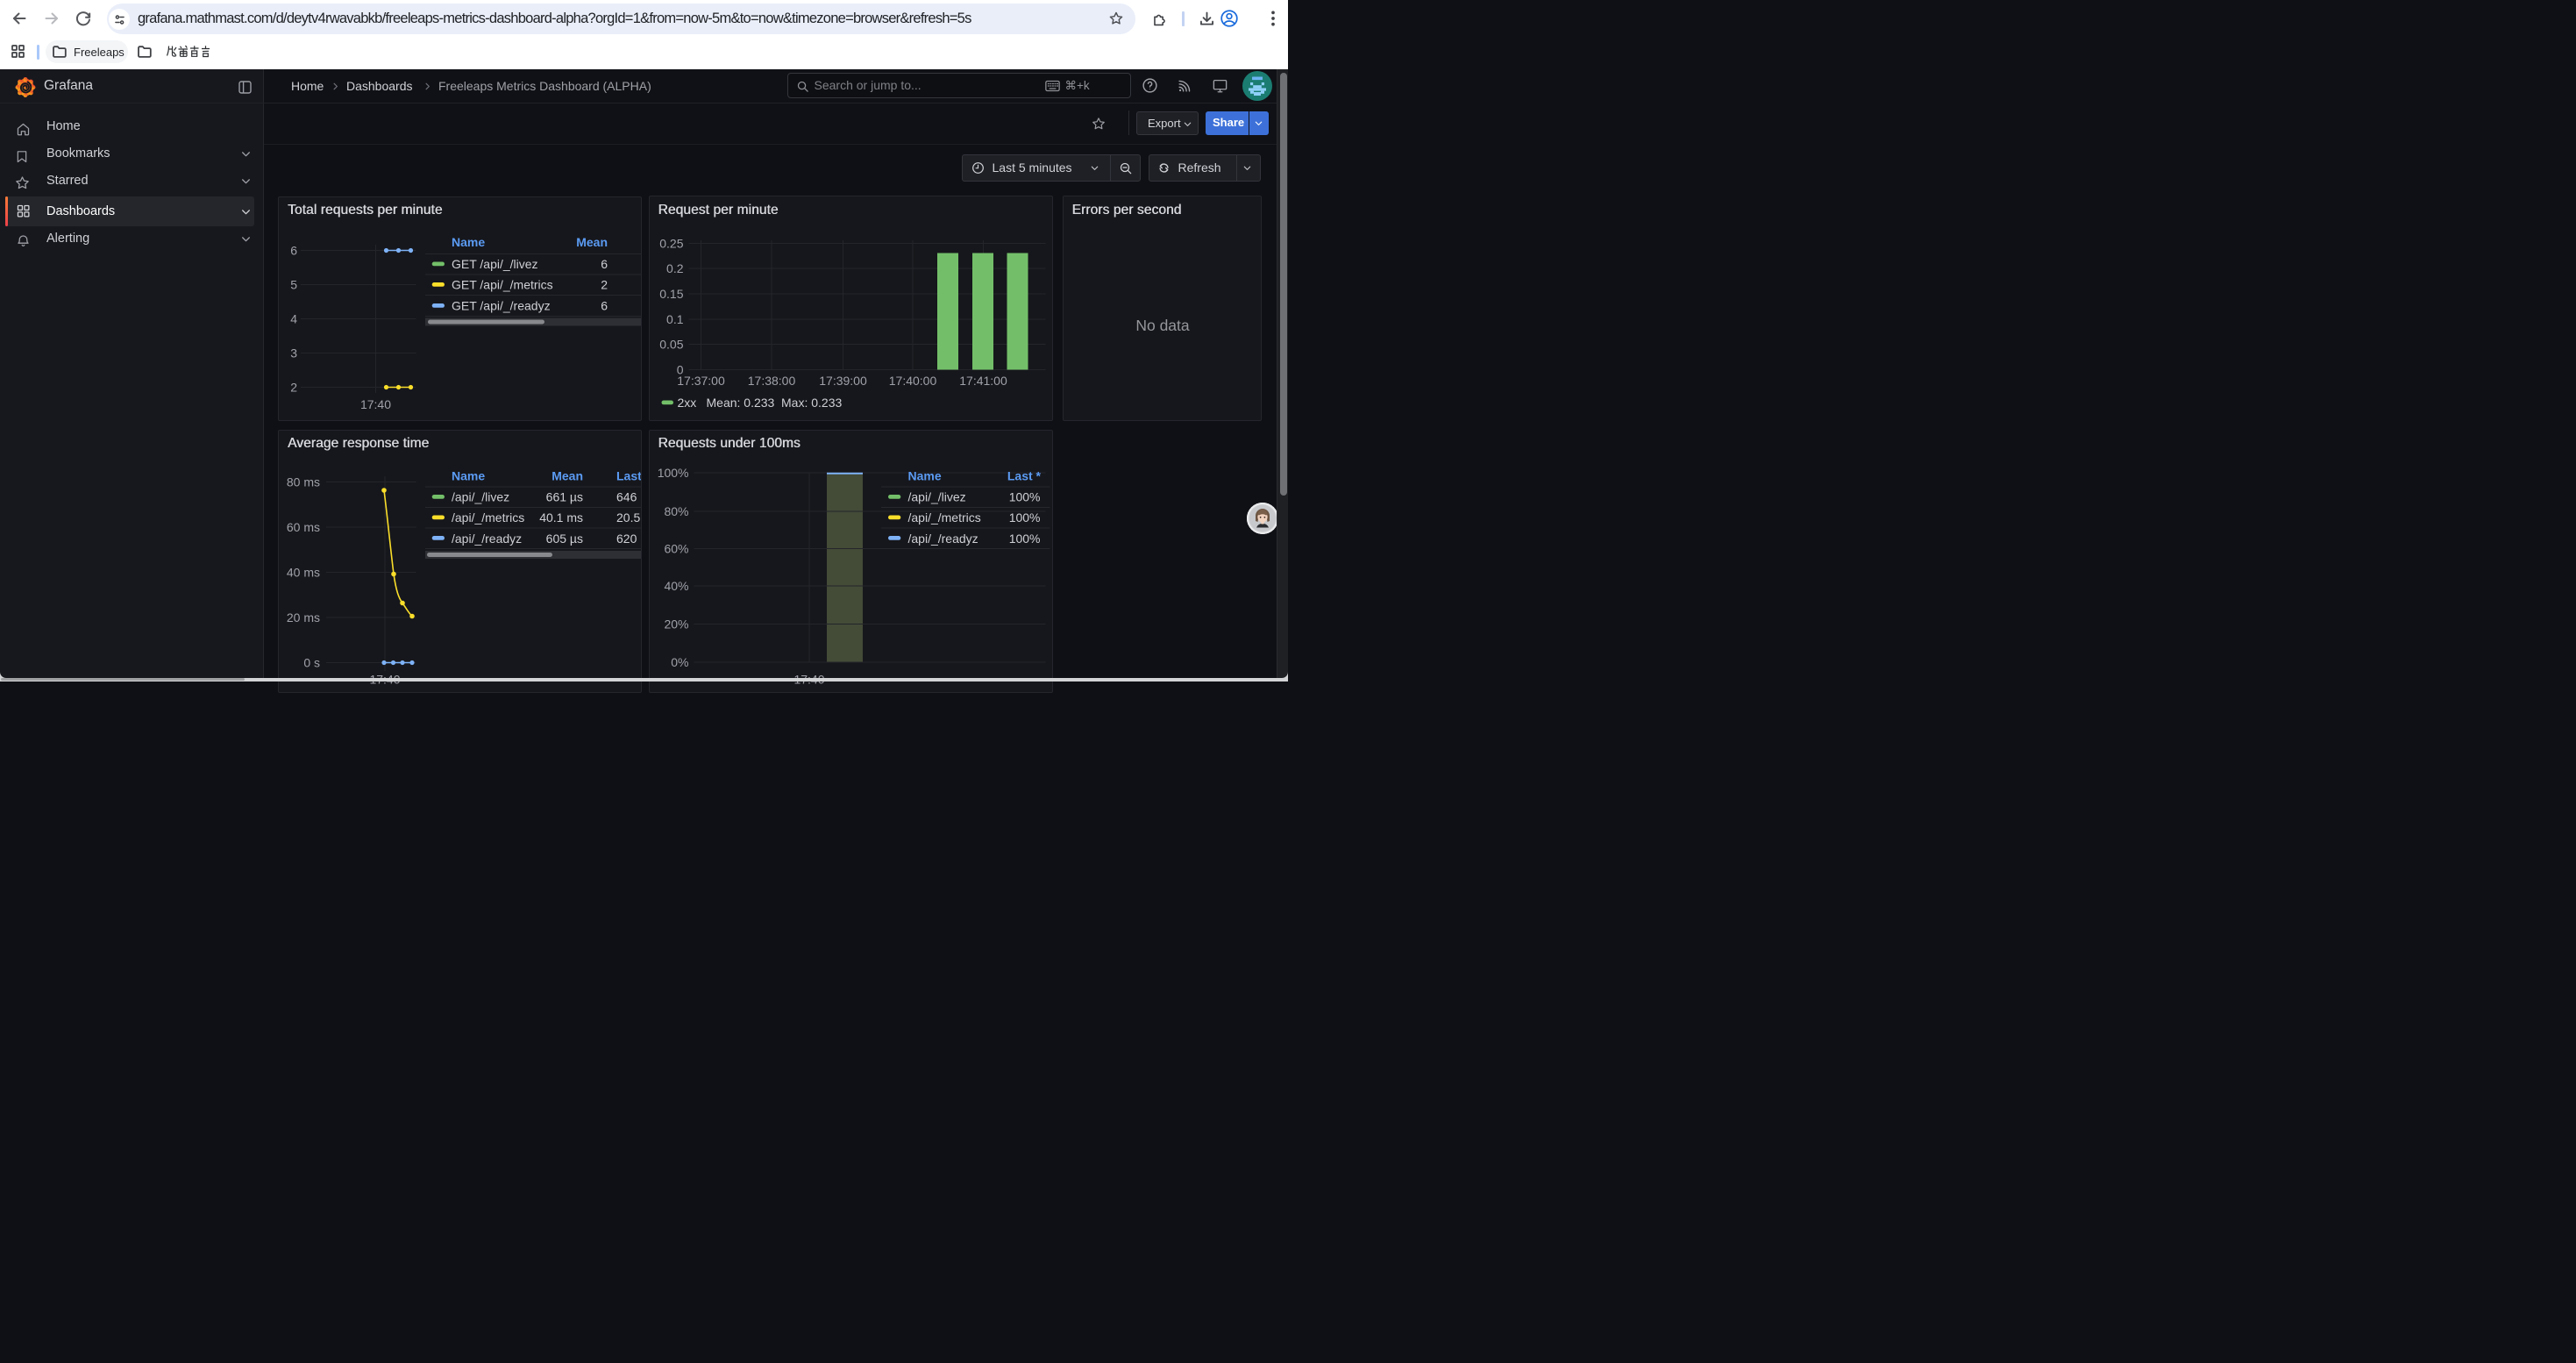 This screenshot has height=1363, width=2576. I want to click on svg-text: 17:40, so click(375, 404).